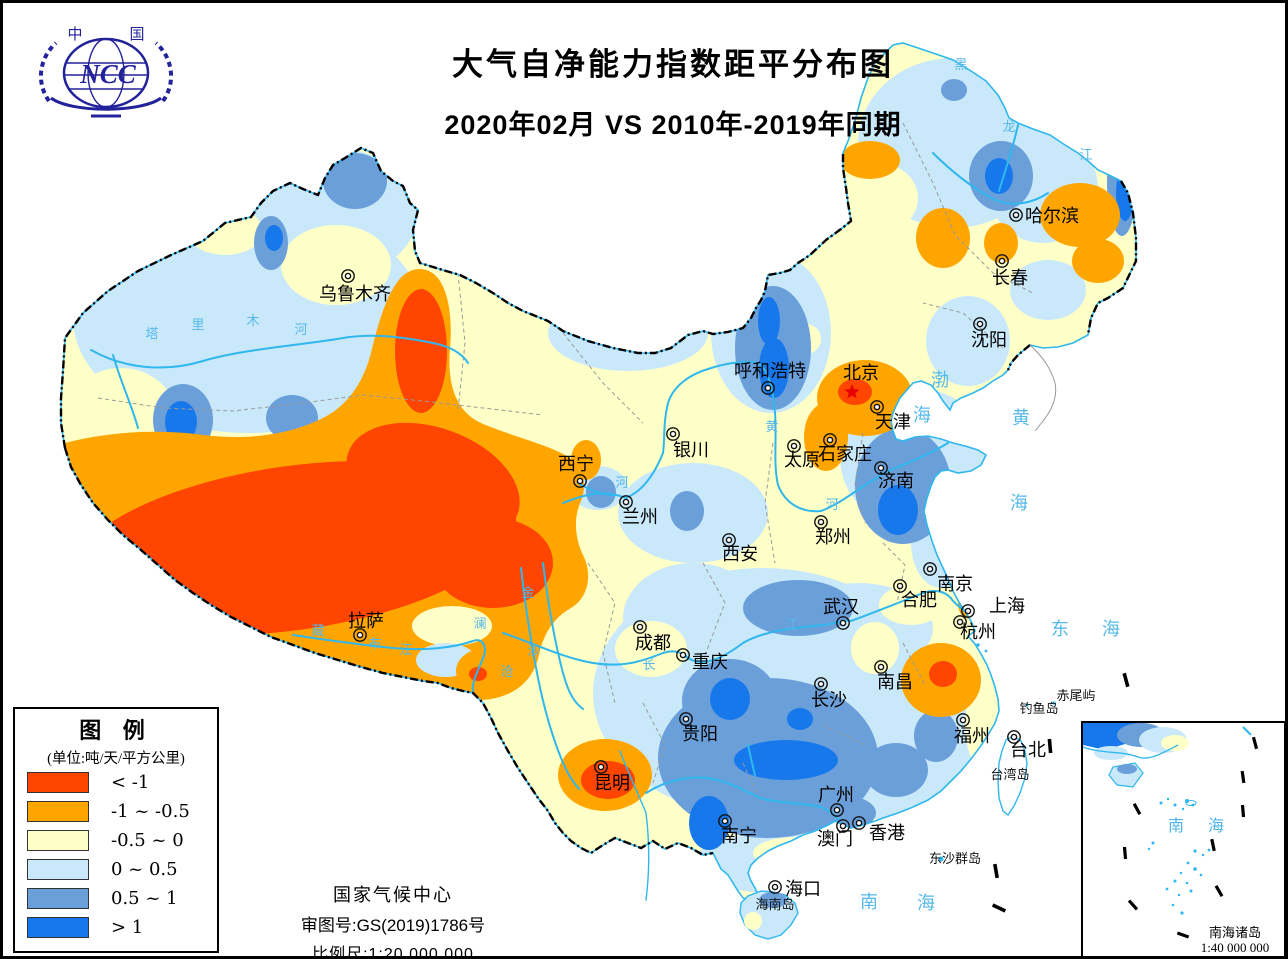 This screenshot has height=959, width=1288. I want to click on city-marker: 银川, so click(687, 443).